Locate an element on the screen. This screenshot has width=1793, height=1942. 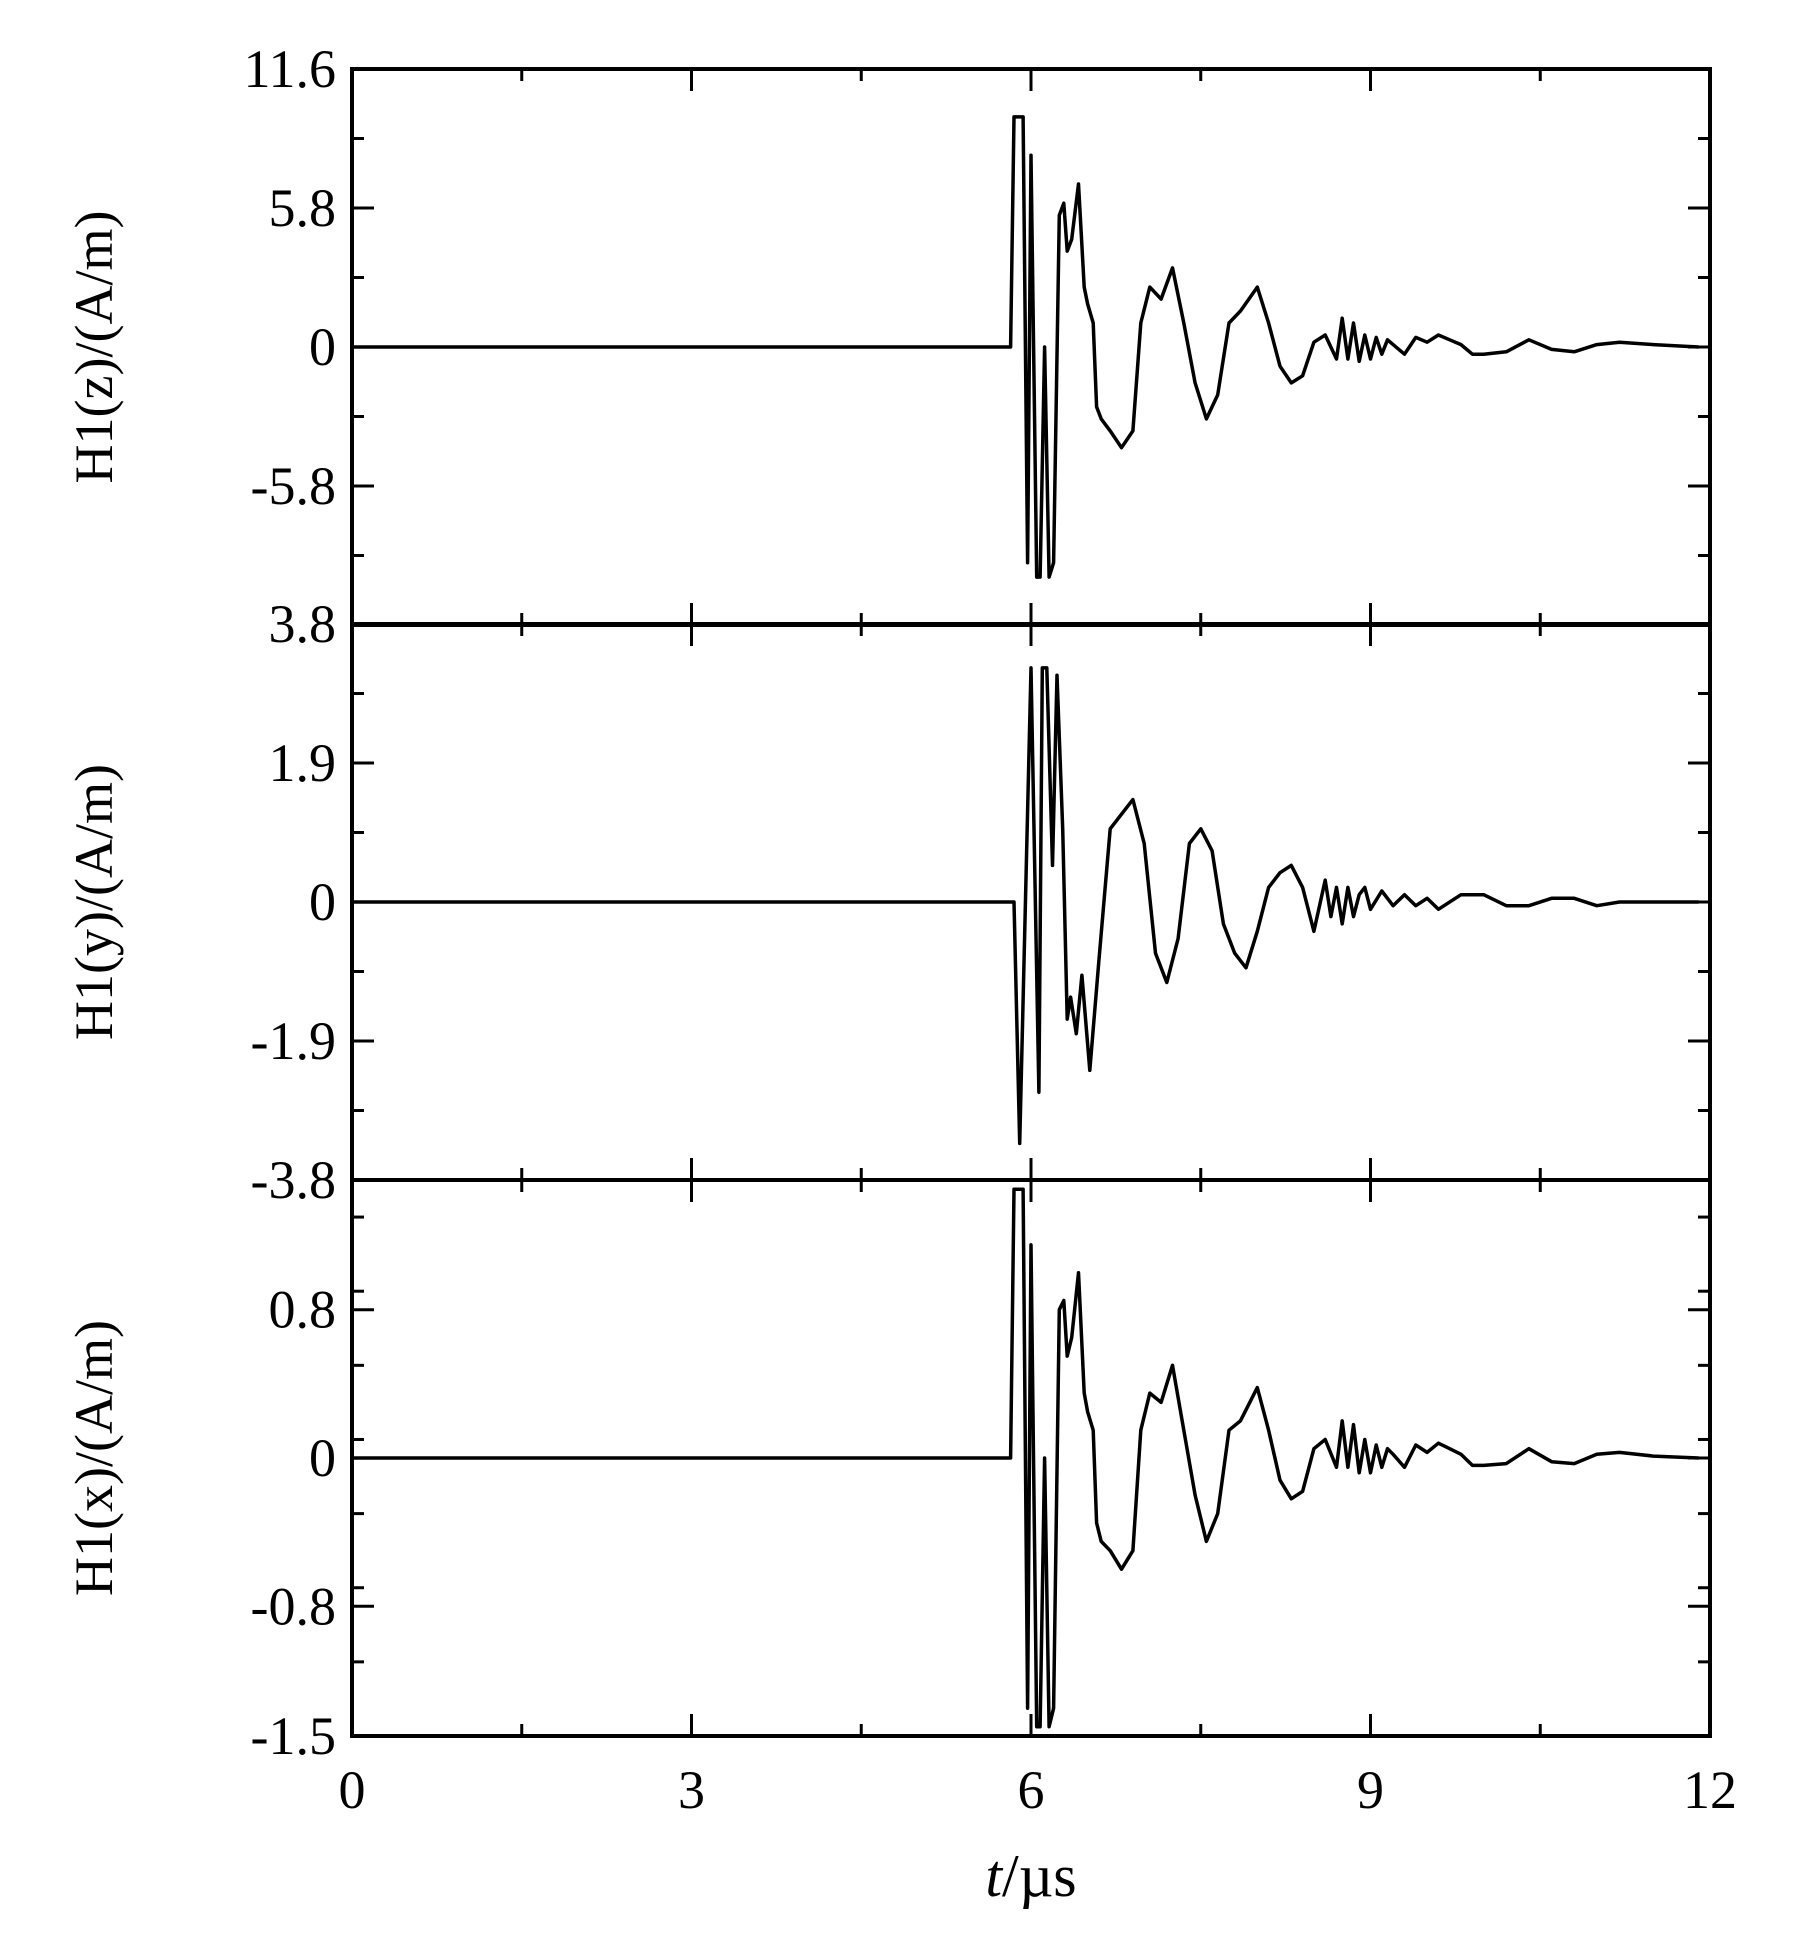
y-tick-label: -1.5 is located at coordinates (293, 1736).